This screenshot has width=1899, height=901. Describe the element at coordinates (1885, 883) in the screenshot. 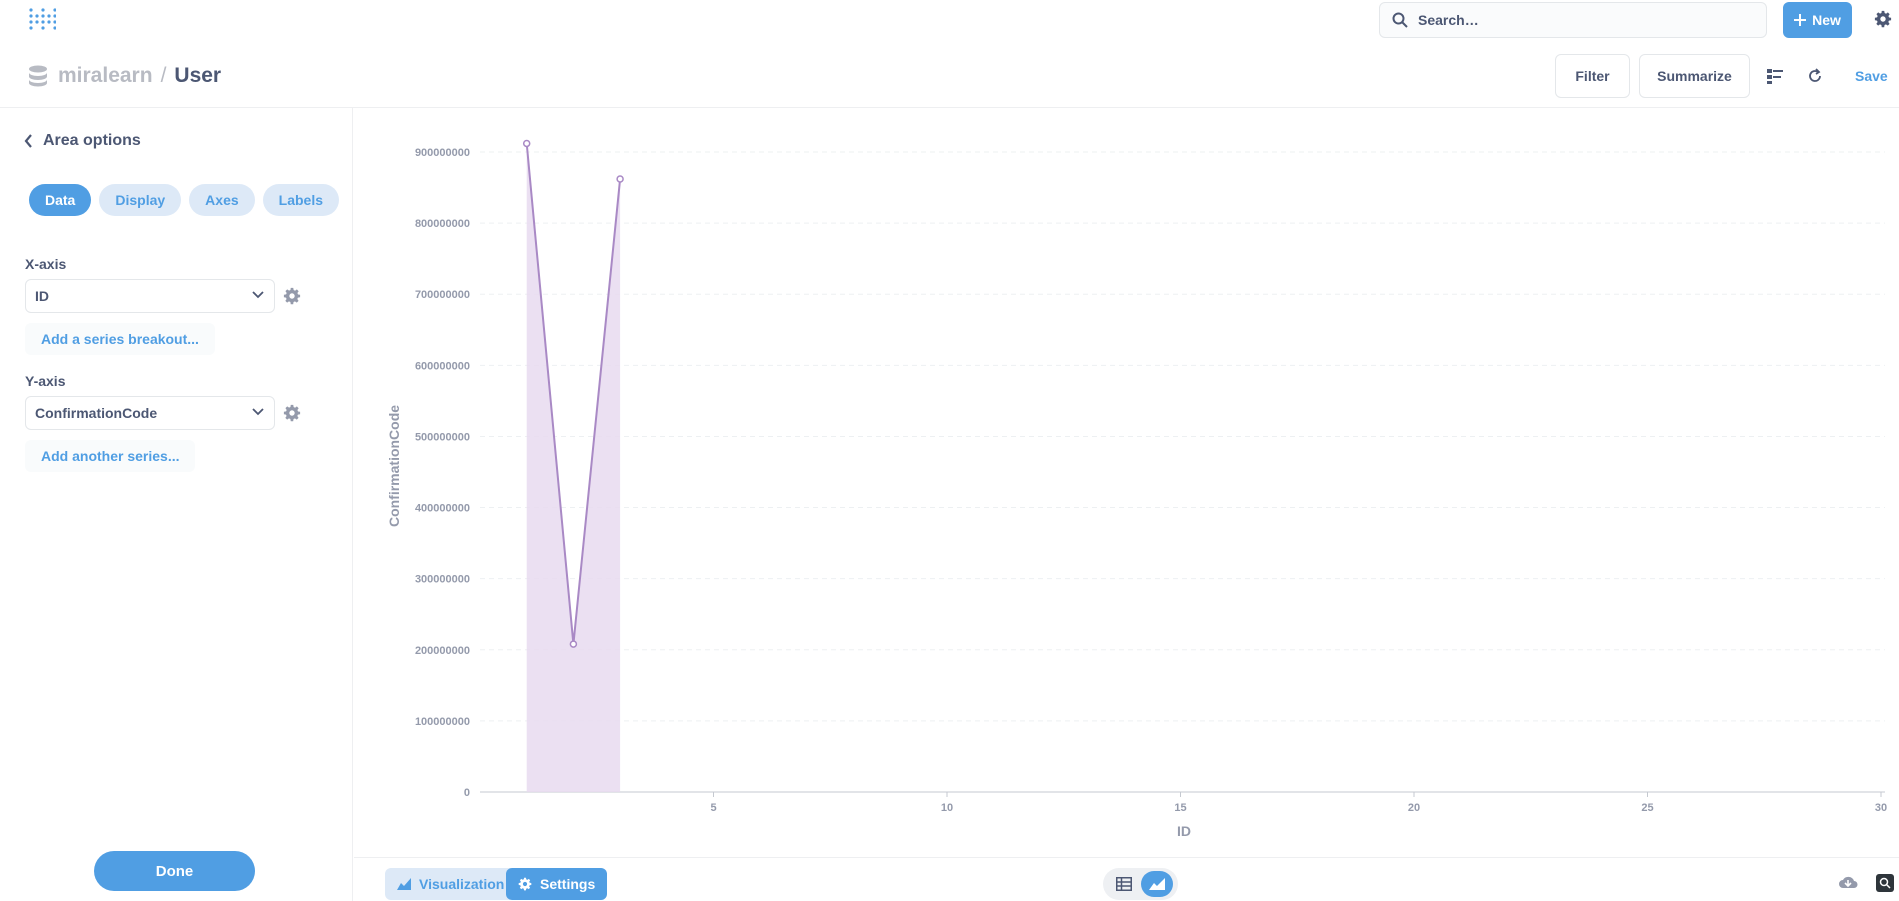

I see `embed-icon` at that location.